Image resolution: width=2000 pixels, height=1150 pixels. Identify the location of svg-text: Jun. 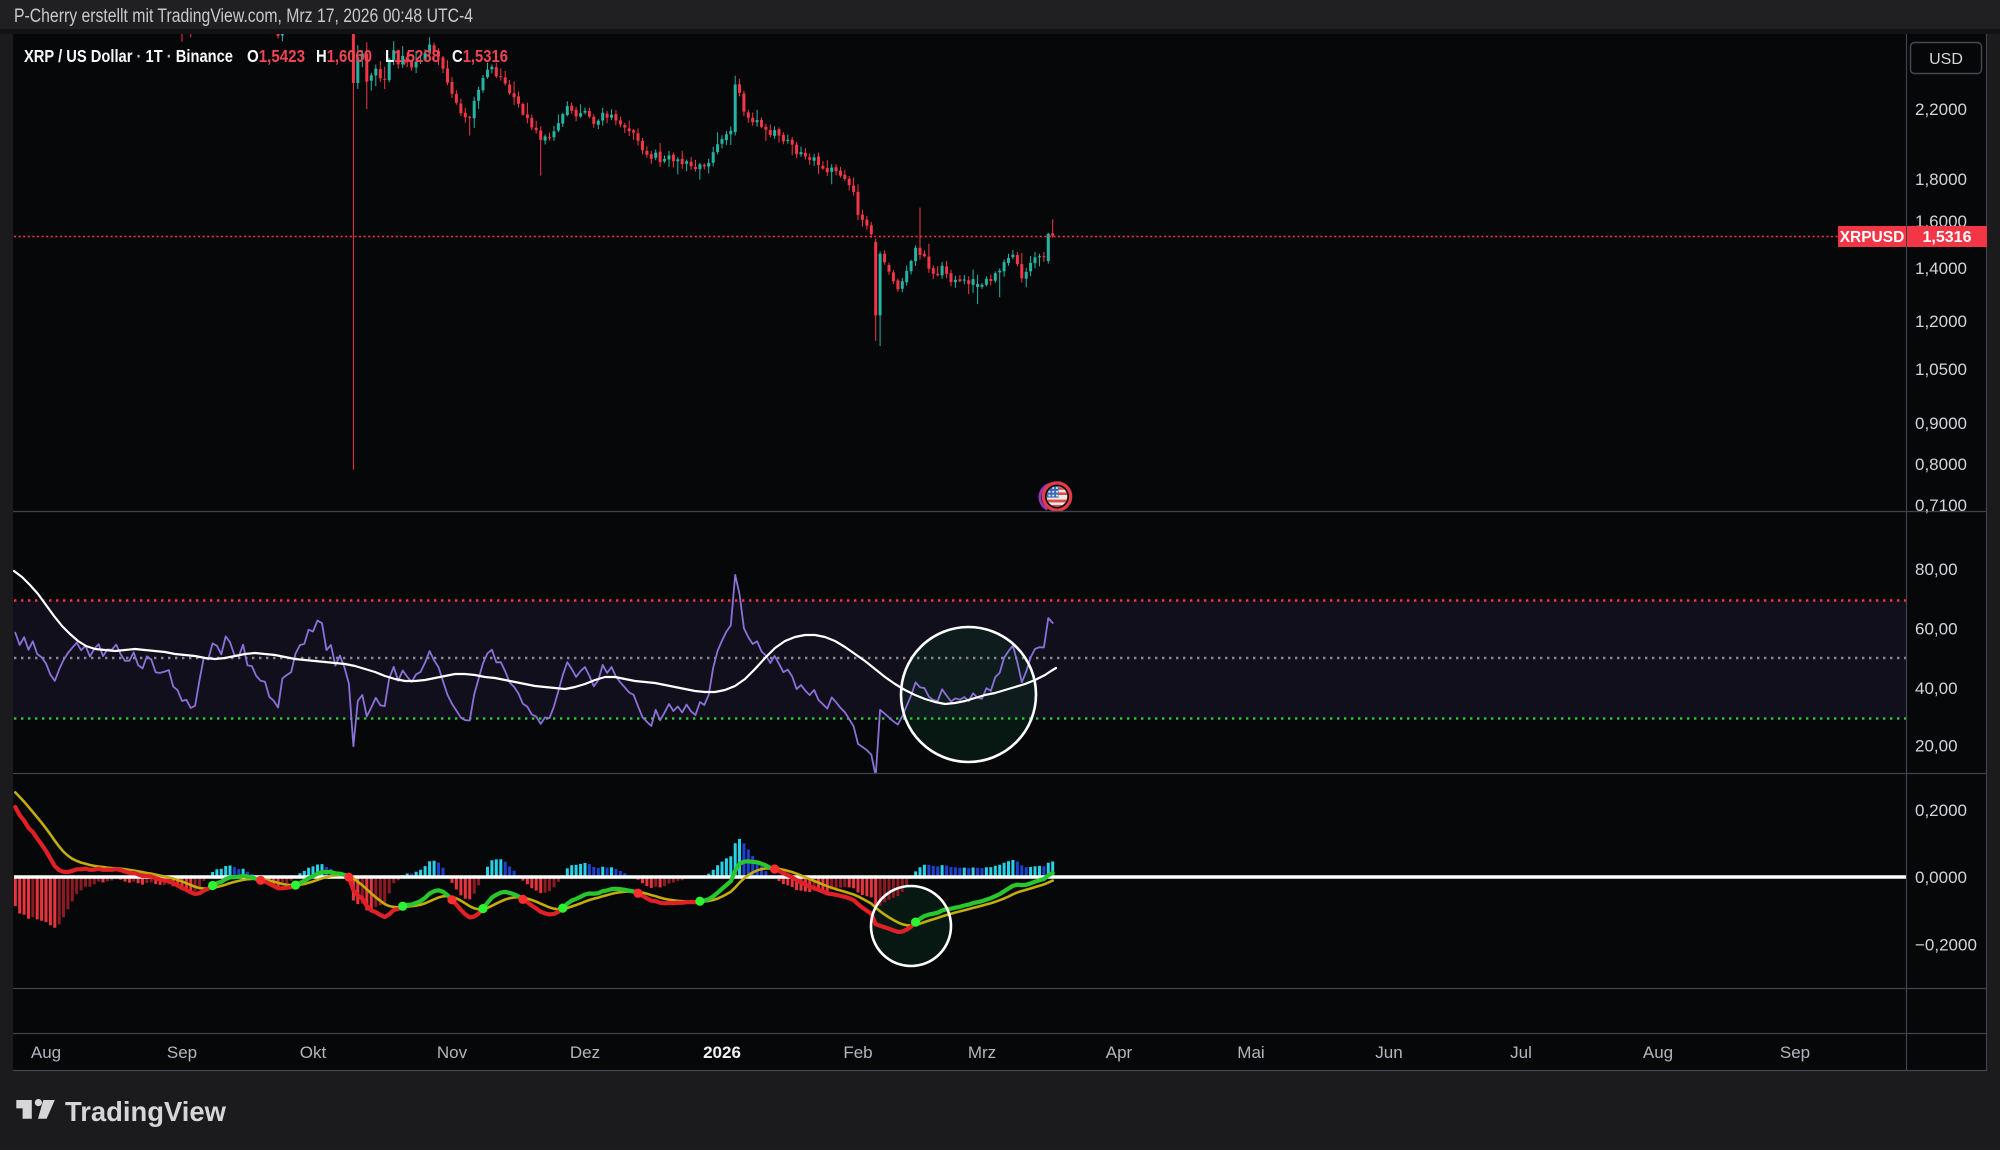
(1388, 1052).